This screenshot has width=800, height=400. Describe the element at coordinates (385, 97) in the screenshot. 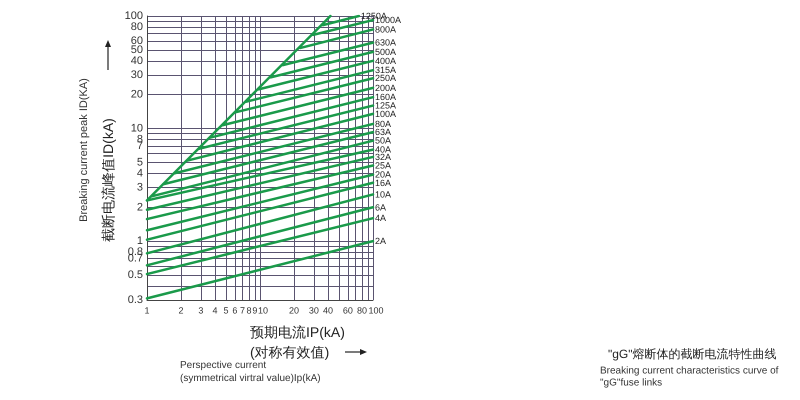

I see `series-label: 160A` at that location.